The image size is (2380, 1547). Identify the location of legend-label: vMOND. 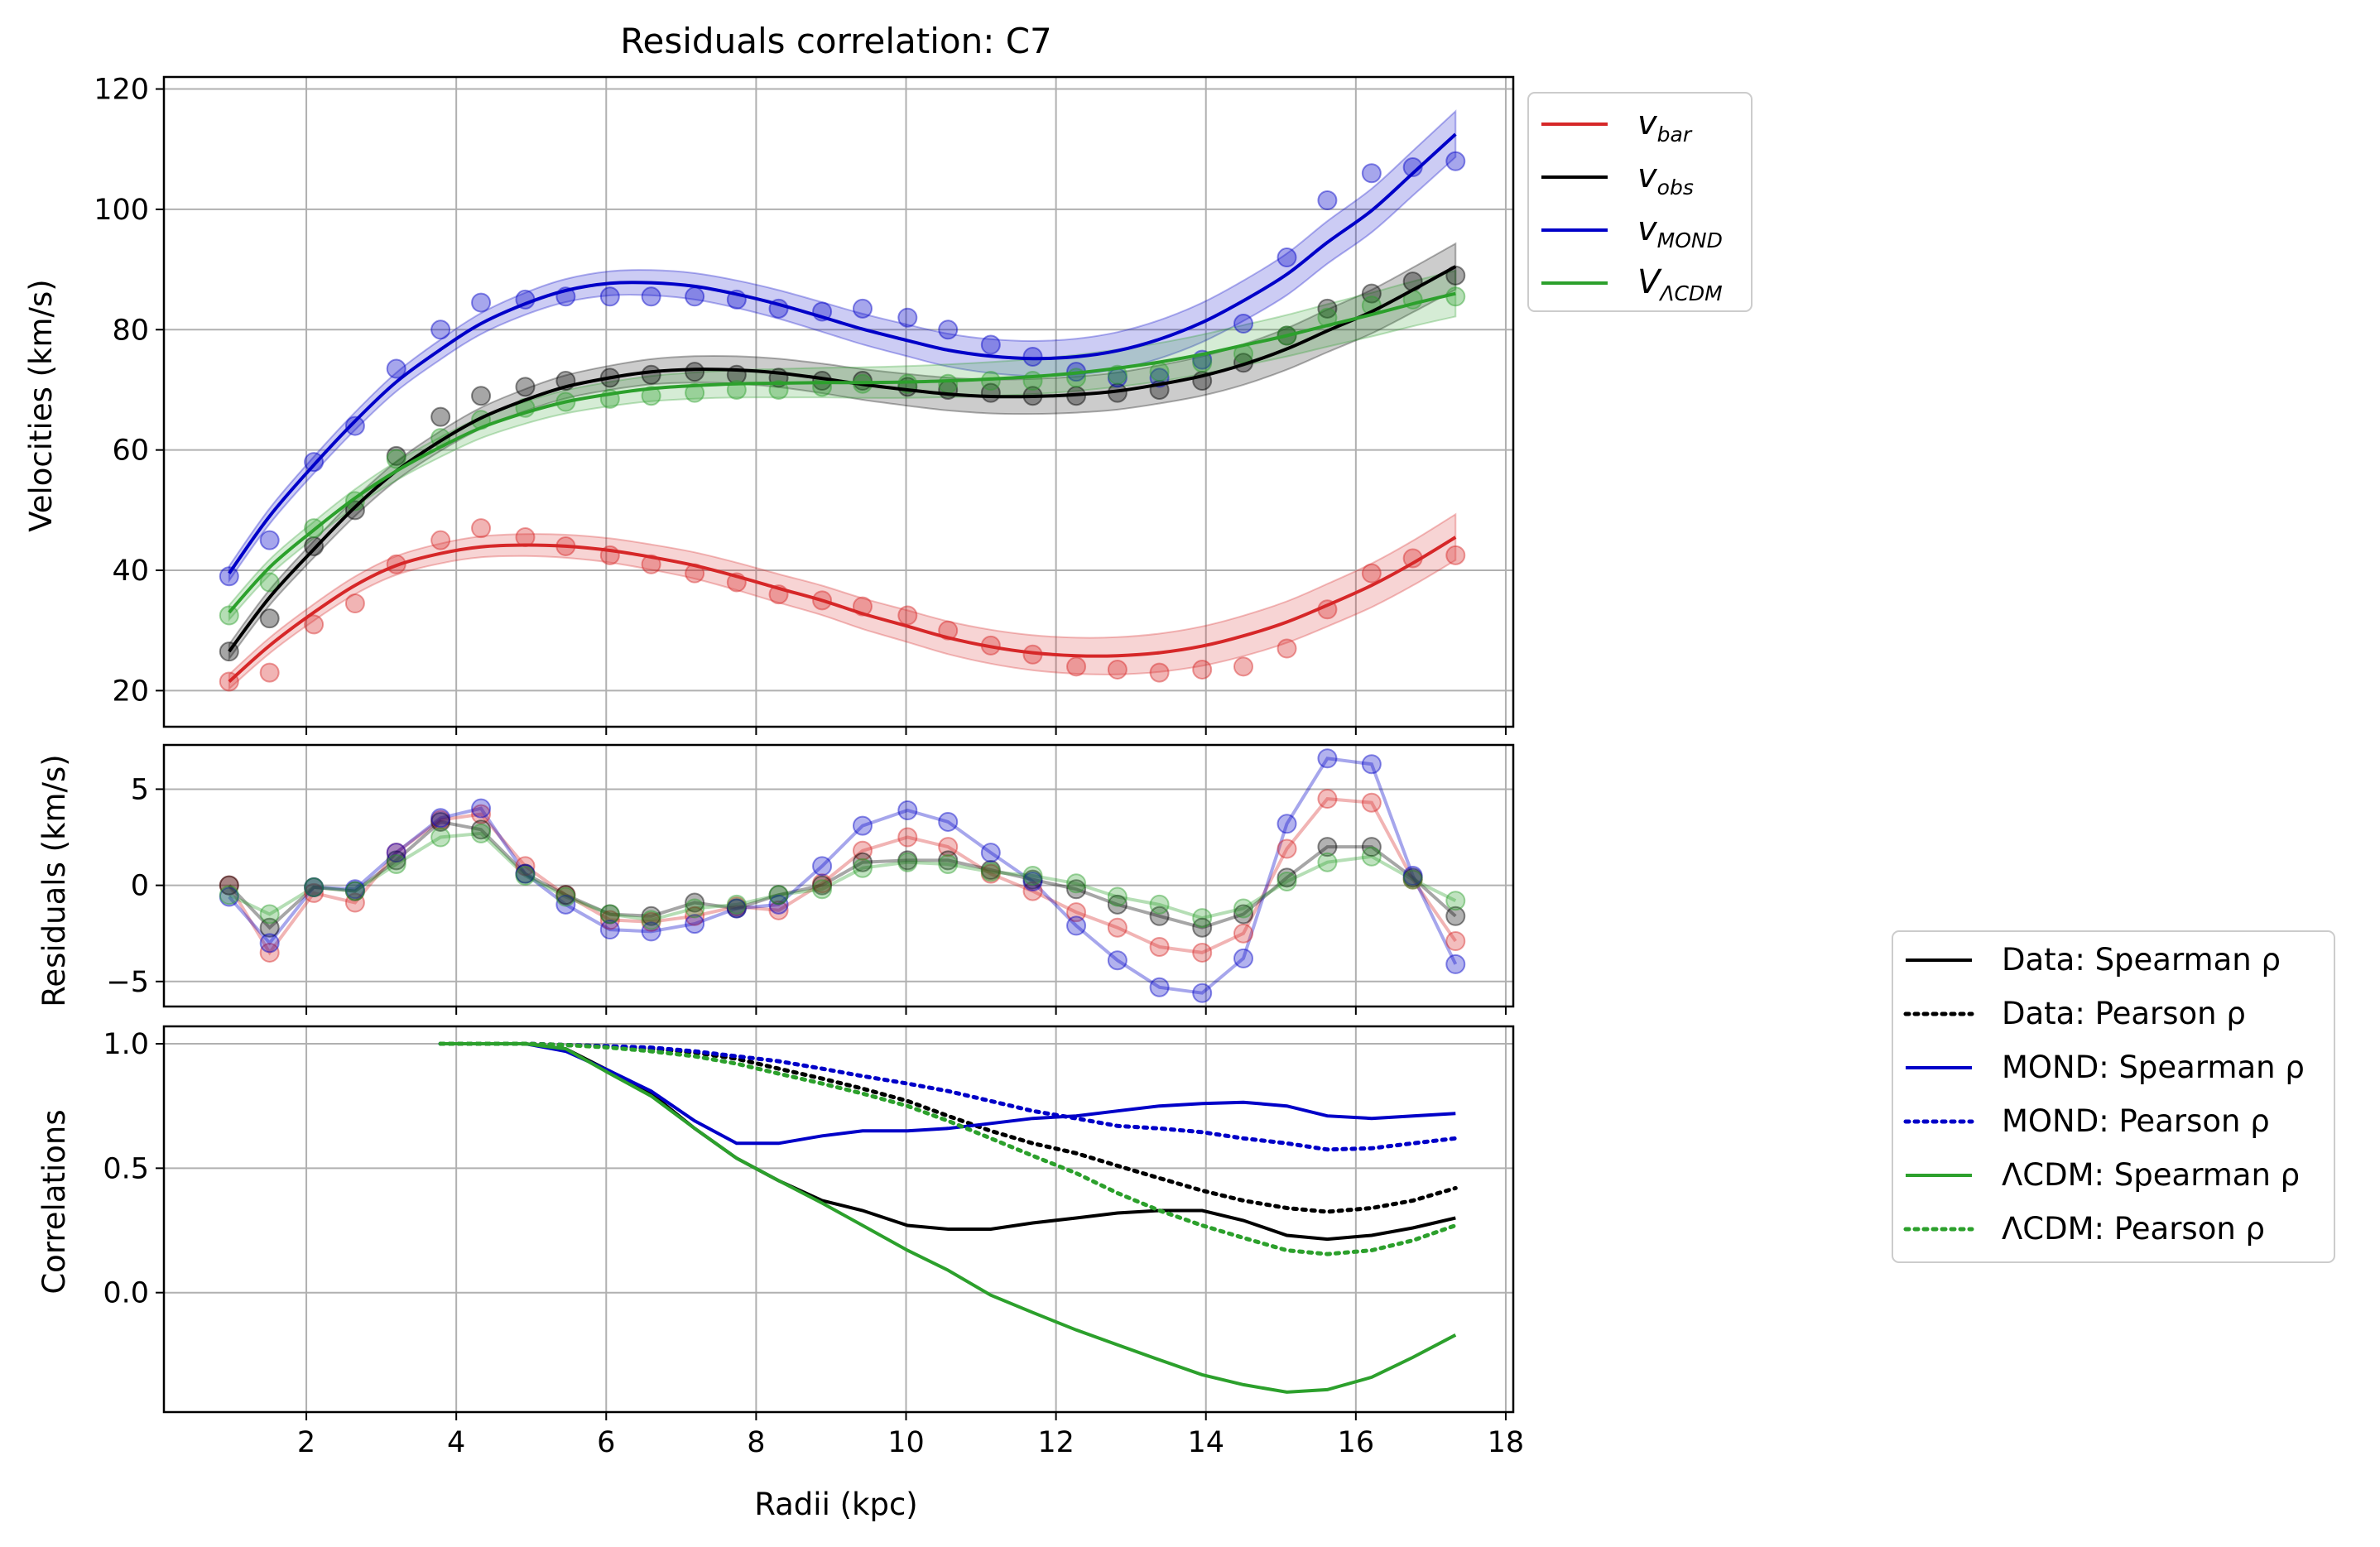
(1680, 231).